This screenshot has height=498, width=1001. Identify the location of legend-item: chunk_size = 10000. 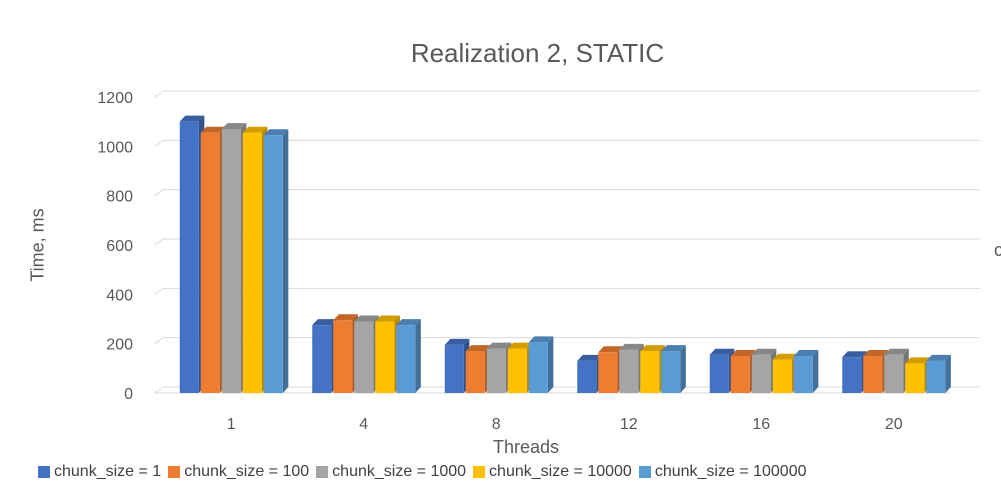
(552, 472).